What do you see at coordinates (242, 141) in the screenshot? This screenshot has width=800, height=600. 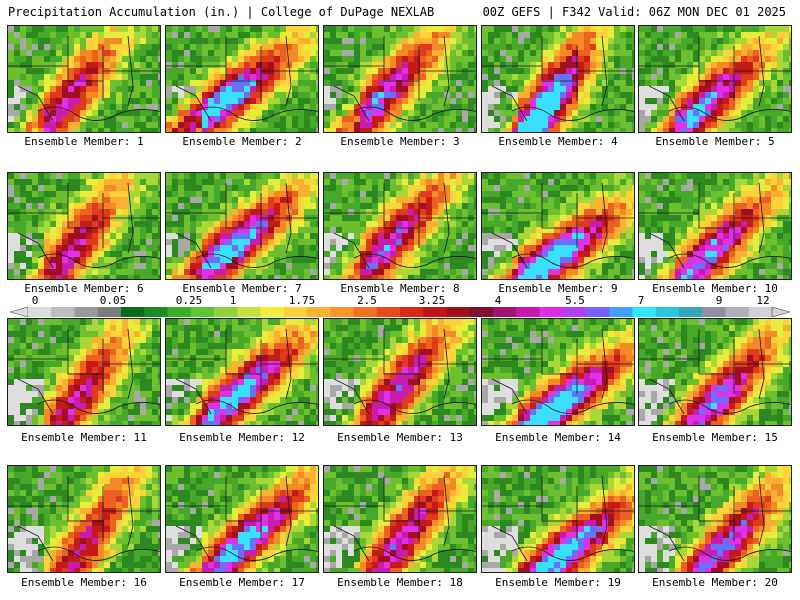 I see `member-label: Ensemble Member: 2` at bounding box center [242, 141].